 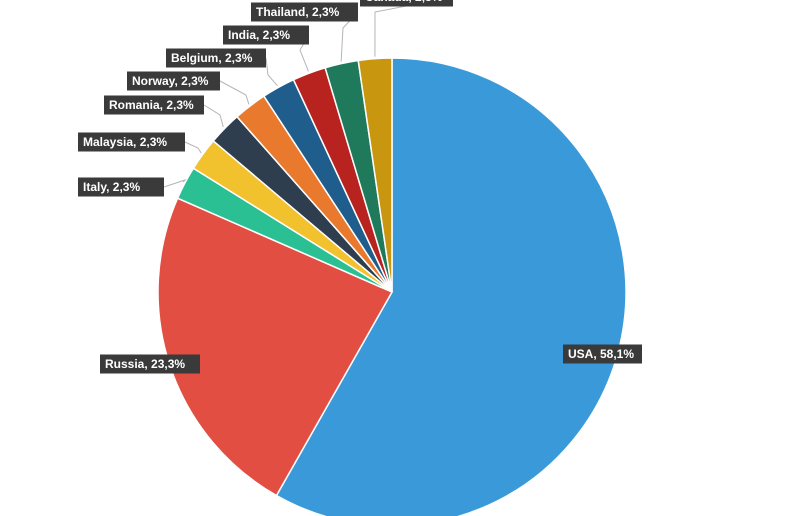 I want to click on data-label-thailand: Thailand, 2,3%, so click(x=304, y=12).